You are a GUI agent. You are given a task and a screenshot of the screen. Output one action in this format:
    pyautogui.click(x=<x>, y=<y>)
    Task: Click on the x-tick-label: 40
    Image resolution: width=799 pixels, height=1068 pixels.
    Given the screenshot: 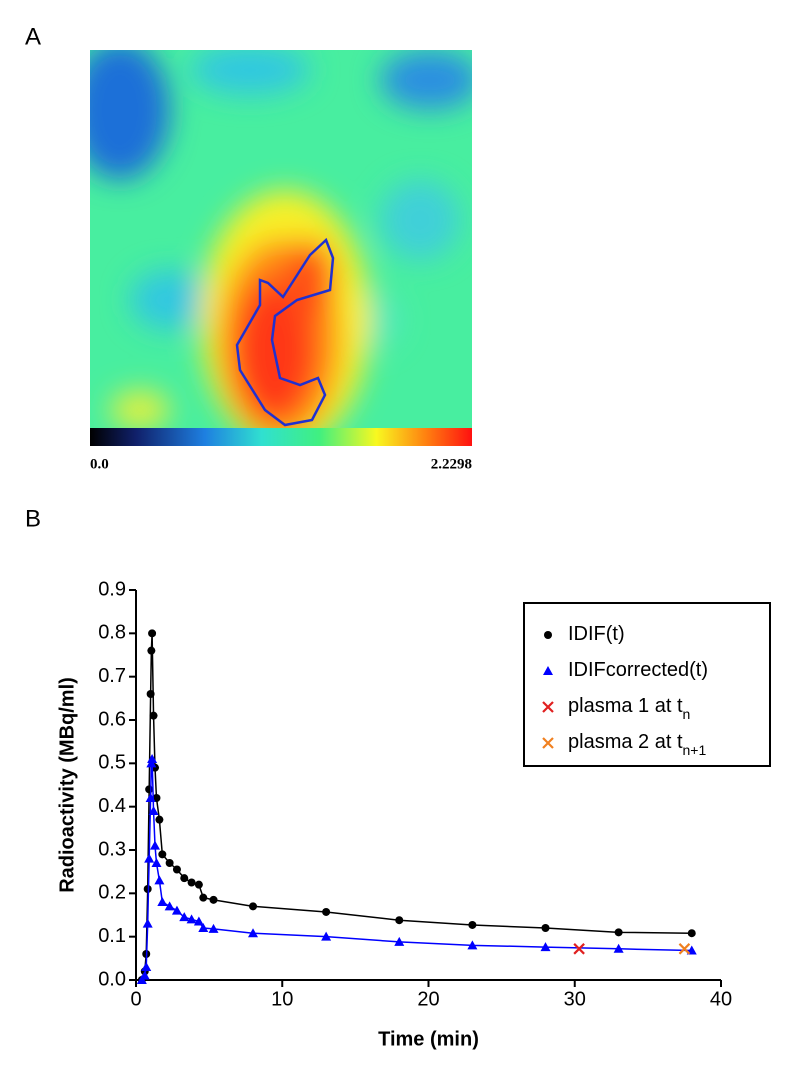 What is the action you would take?
    pyautogui.click(x=721, y=999)
    